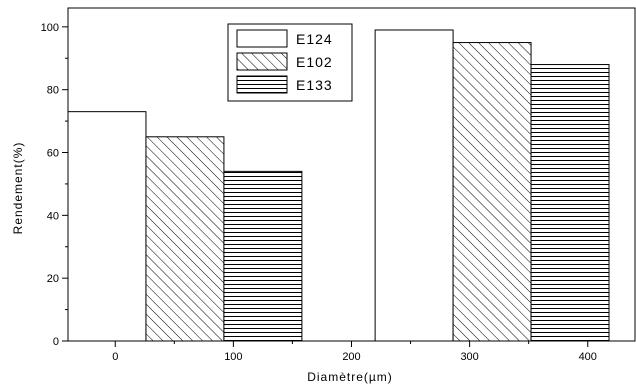 Image resolution: width=636 pixels, height=385 pixels. Describe the element at coordinates (262, 38) in the screenshot. I see `legend-swatch-e124` at that location.